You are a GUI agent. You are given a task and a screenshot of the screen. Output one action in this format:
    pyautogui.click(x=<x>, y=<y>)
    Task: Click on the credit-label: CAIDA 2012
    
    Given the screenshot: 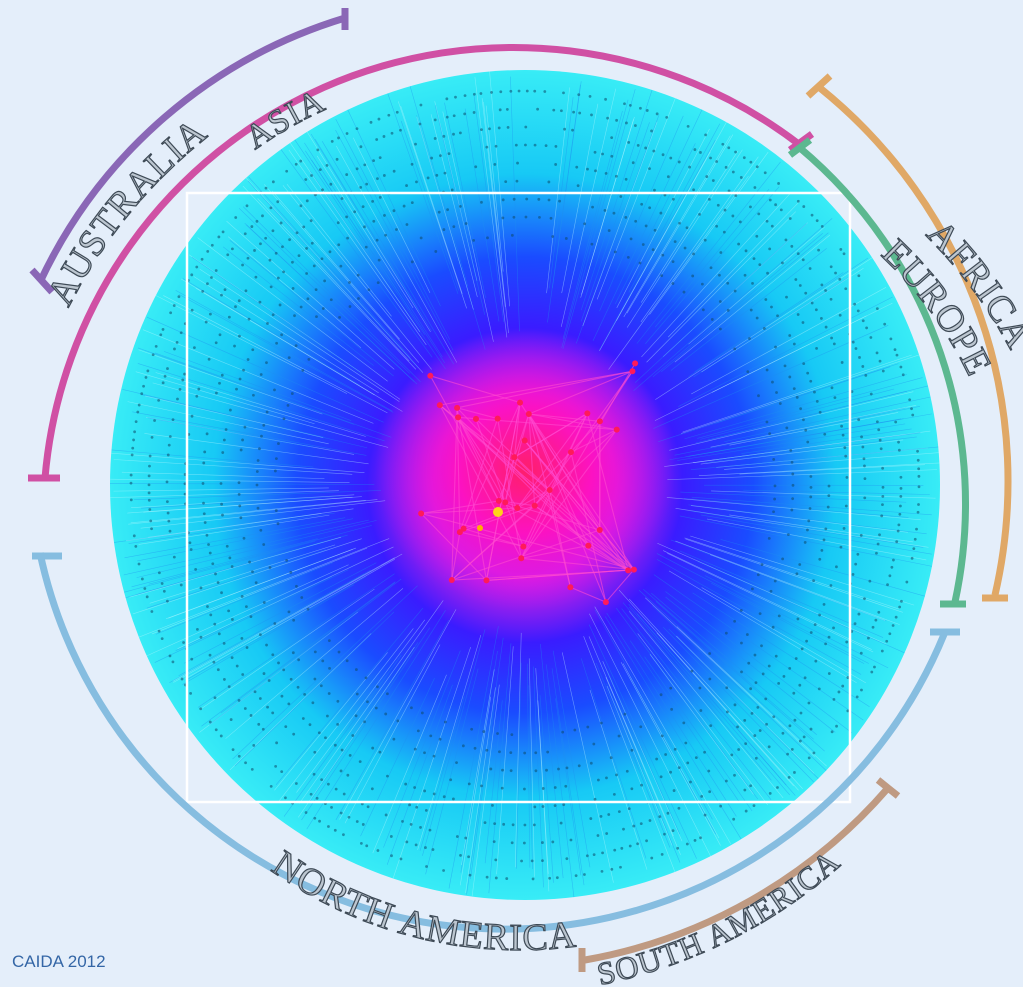 What is the action you would take?
    pyautogui.click(x=59, y=961)
    